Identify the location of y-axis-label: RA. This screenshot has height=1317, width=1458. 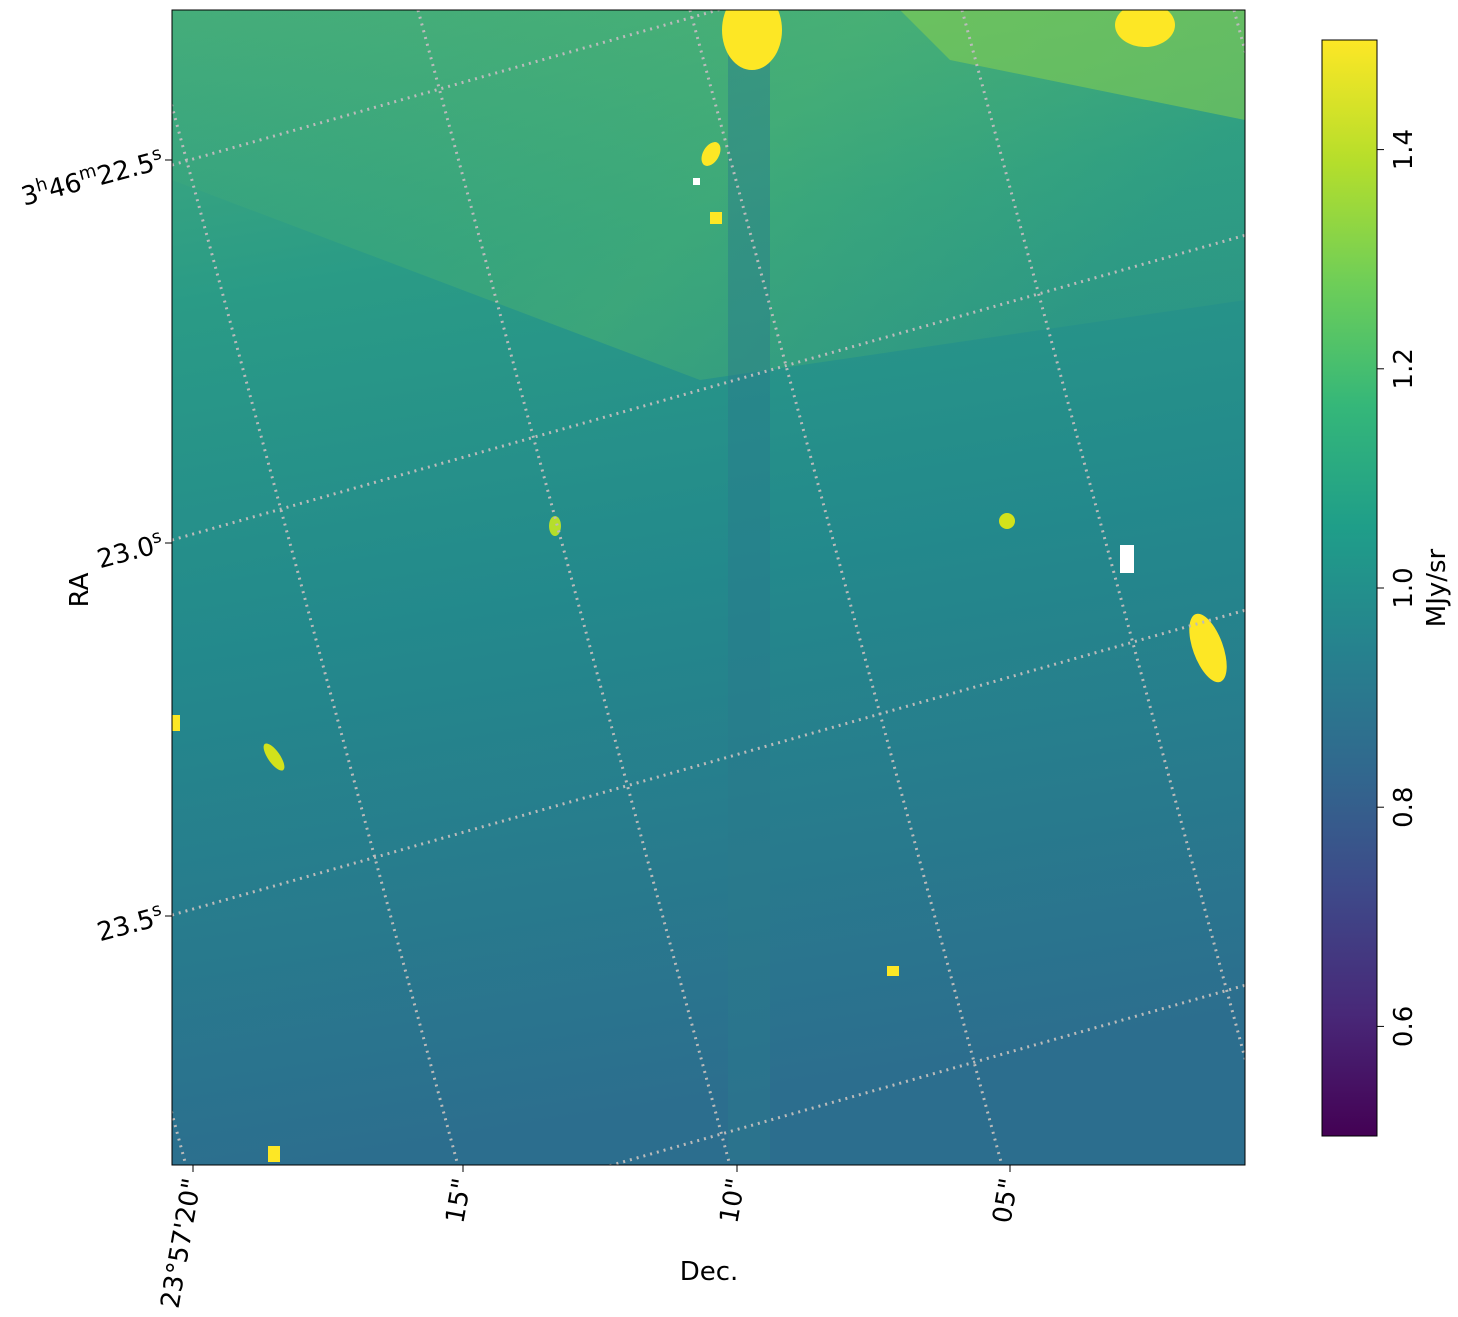
(80, 589).